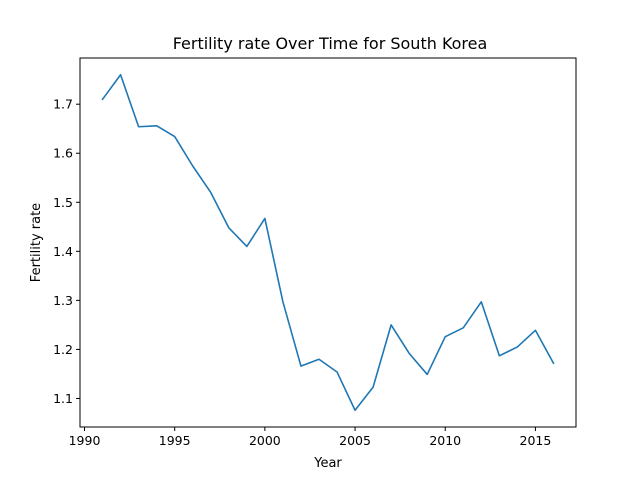  Describe the element at coordinates (63, 300) in the screenshot. I see `y-tick-label: 1.3` at that location.